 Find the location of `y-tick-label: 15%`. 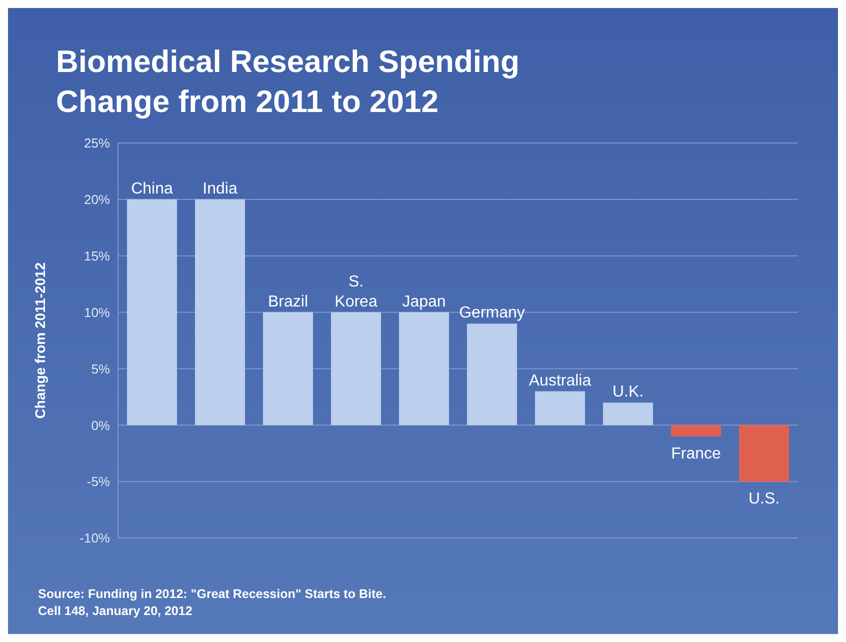

y-tick-label: 15% is located at coordinates (97, 256).